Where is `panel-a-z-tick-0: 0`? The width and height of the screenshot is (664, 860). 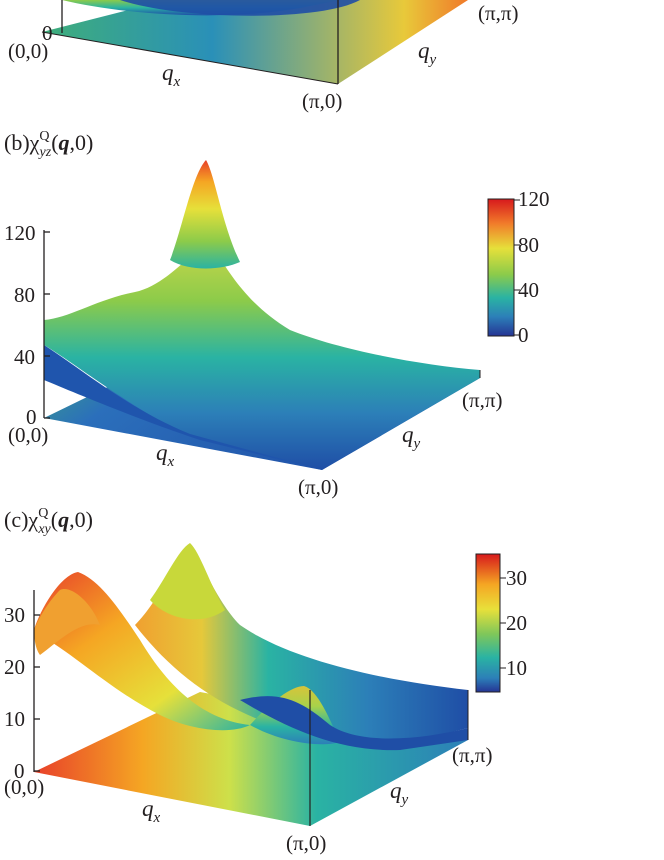
panel-a-z-tick-0: 0 is located at coordinates (47, 33).